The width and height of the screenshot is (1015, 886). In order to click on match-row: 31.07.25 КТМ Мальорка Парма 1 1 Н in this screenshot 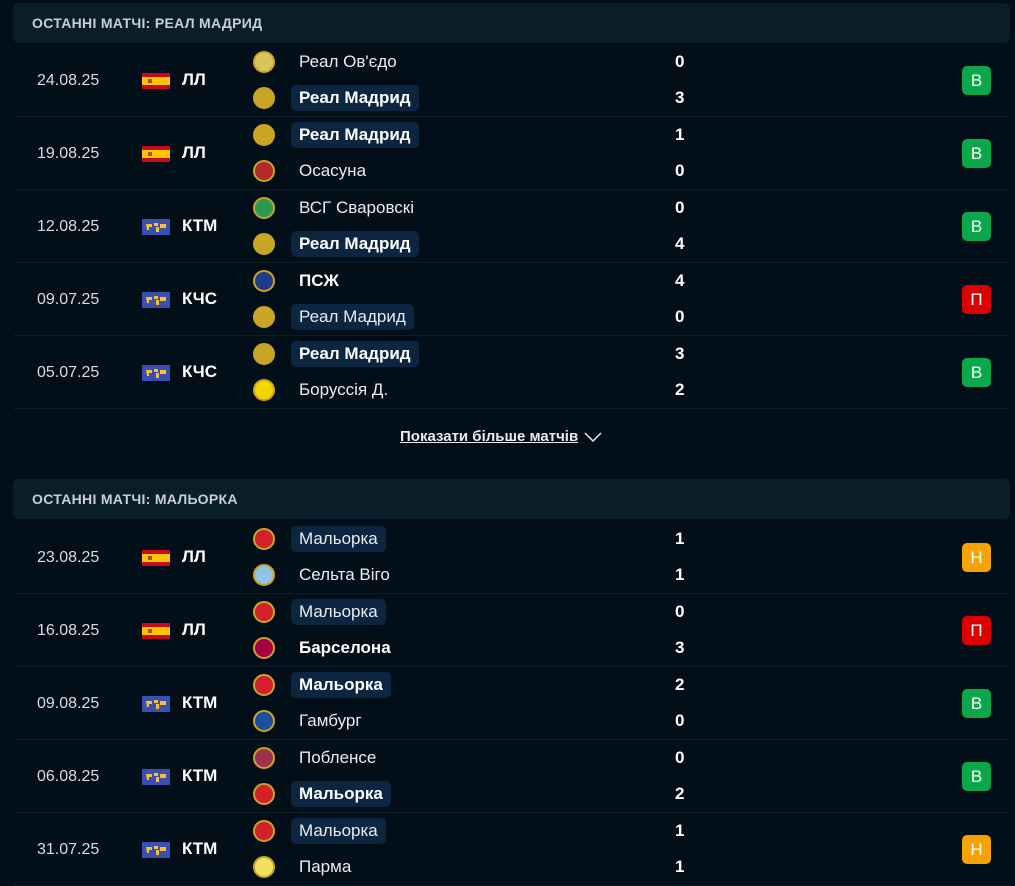, I will do `click(511, 849)`.